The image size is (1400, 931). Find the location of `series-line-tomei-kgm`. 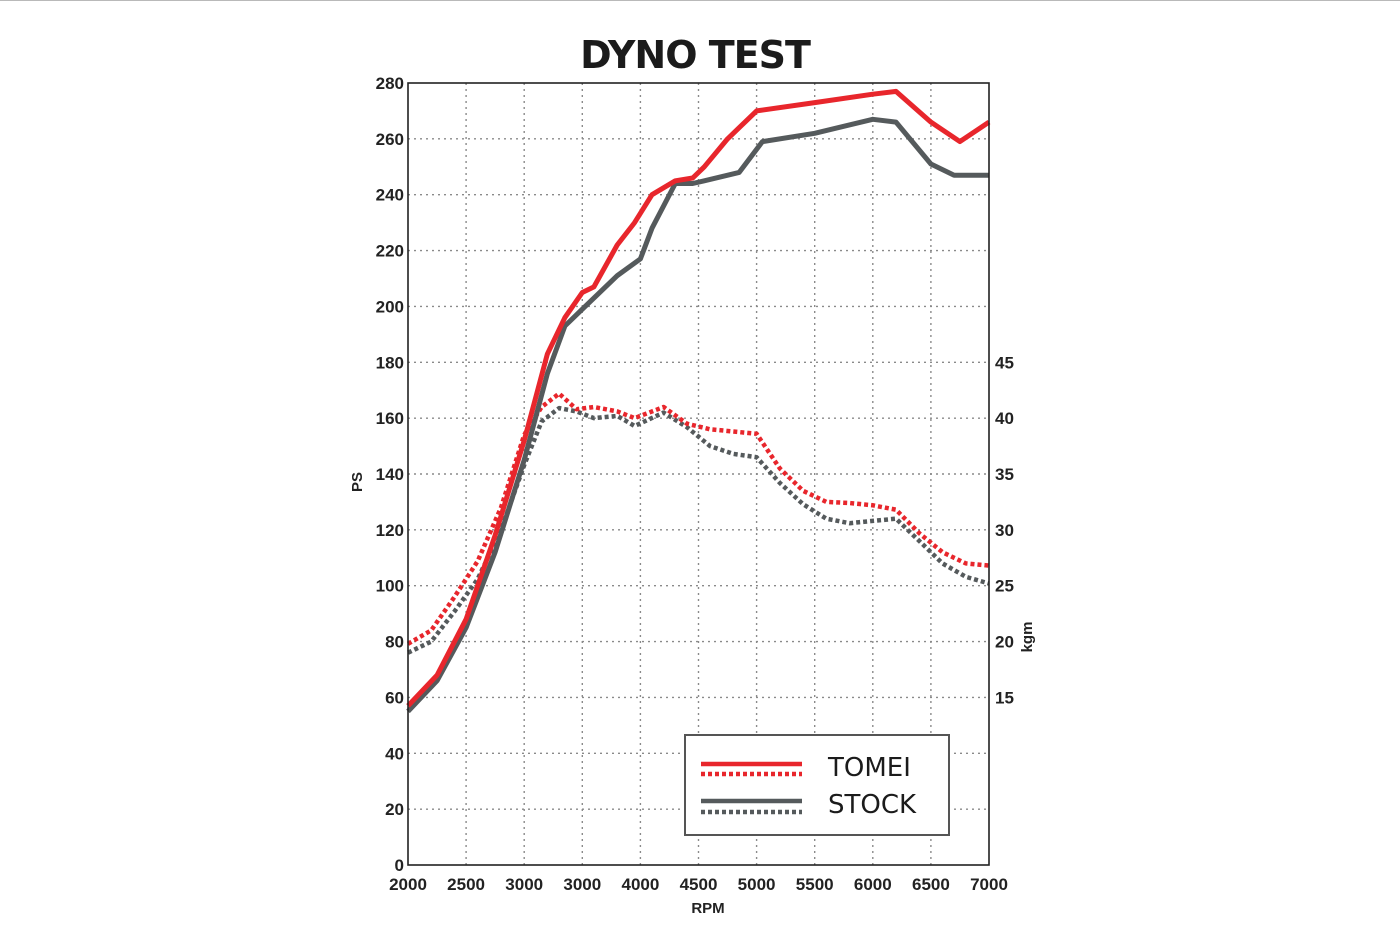

series-line-tomei-kgm is located at coordinates (698, 518).